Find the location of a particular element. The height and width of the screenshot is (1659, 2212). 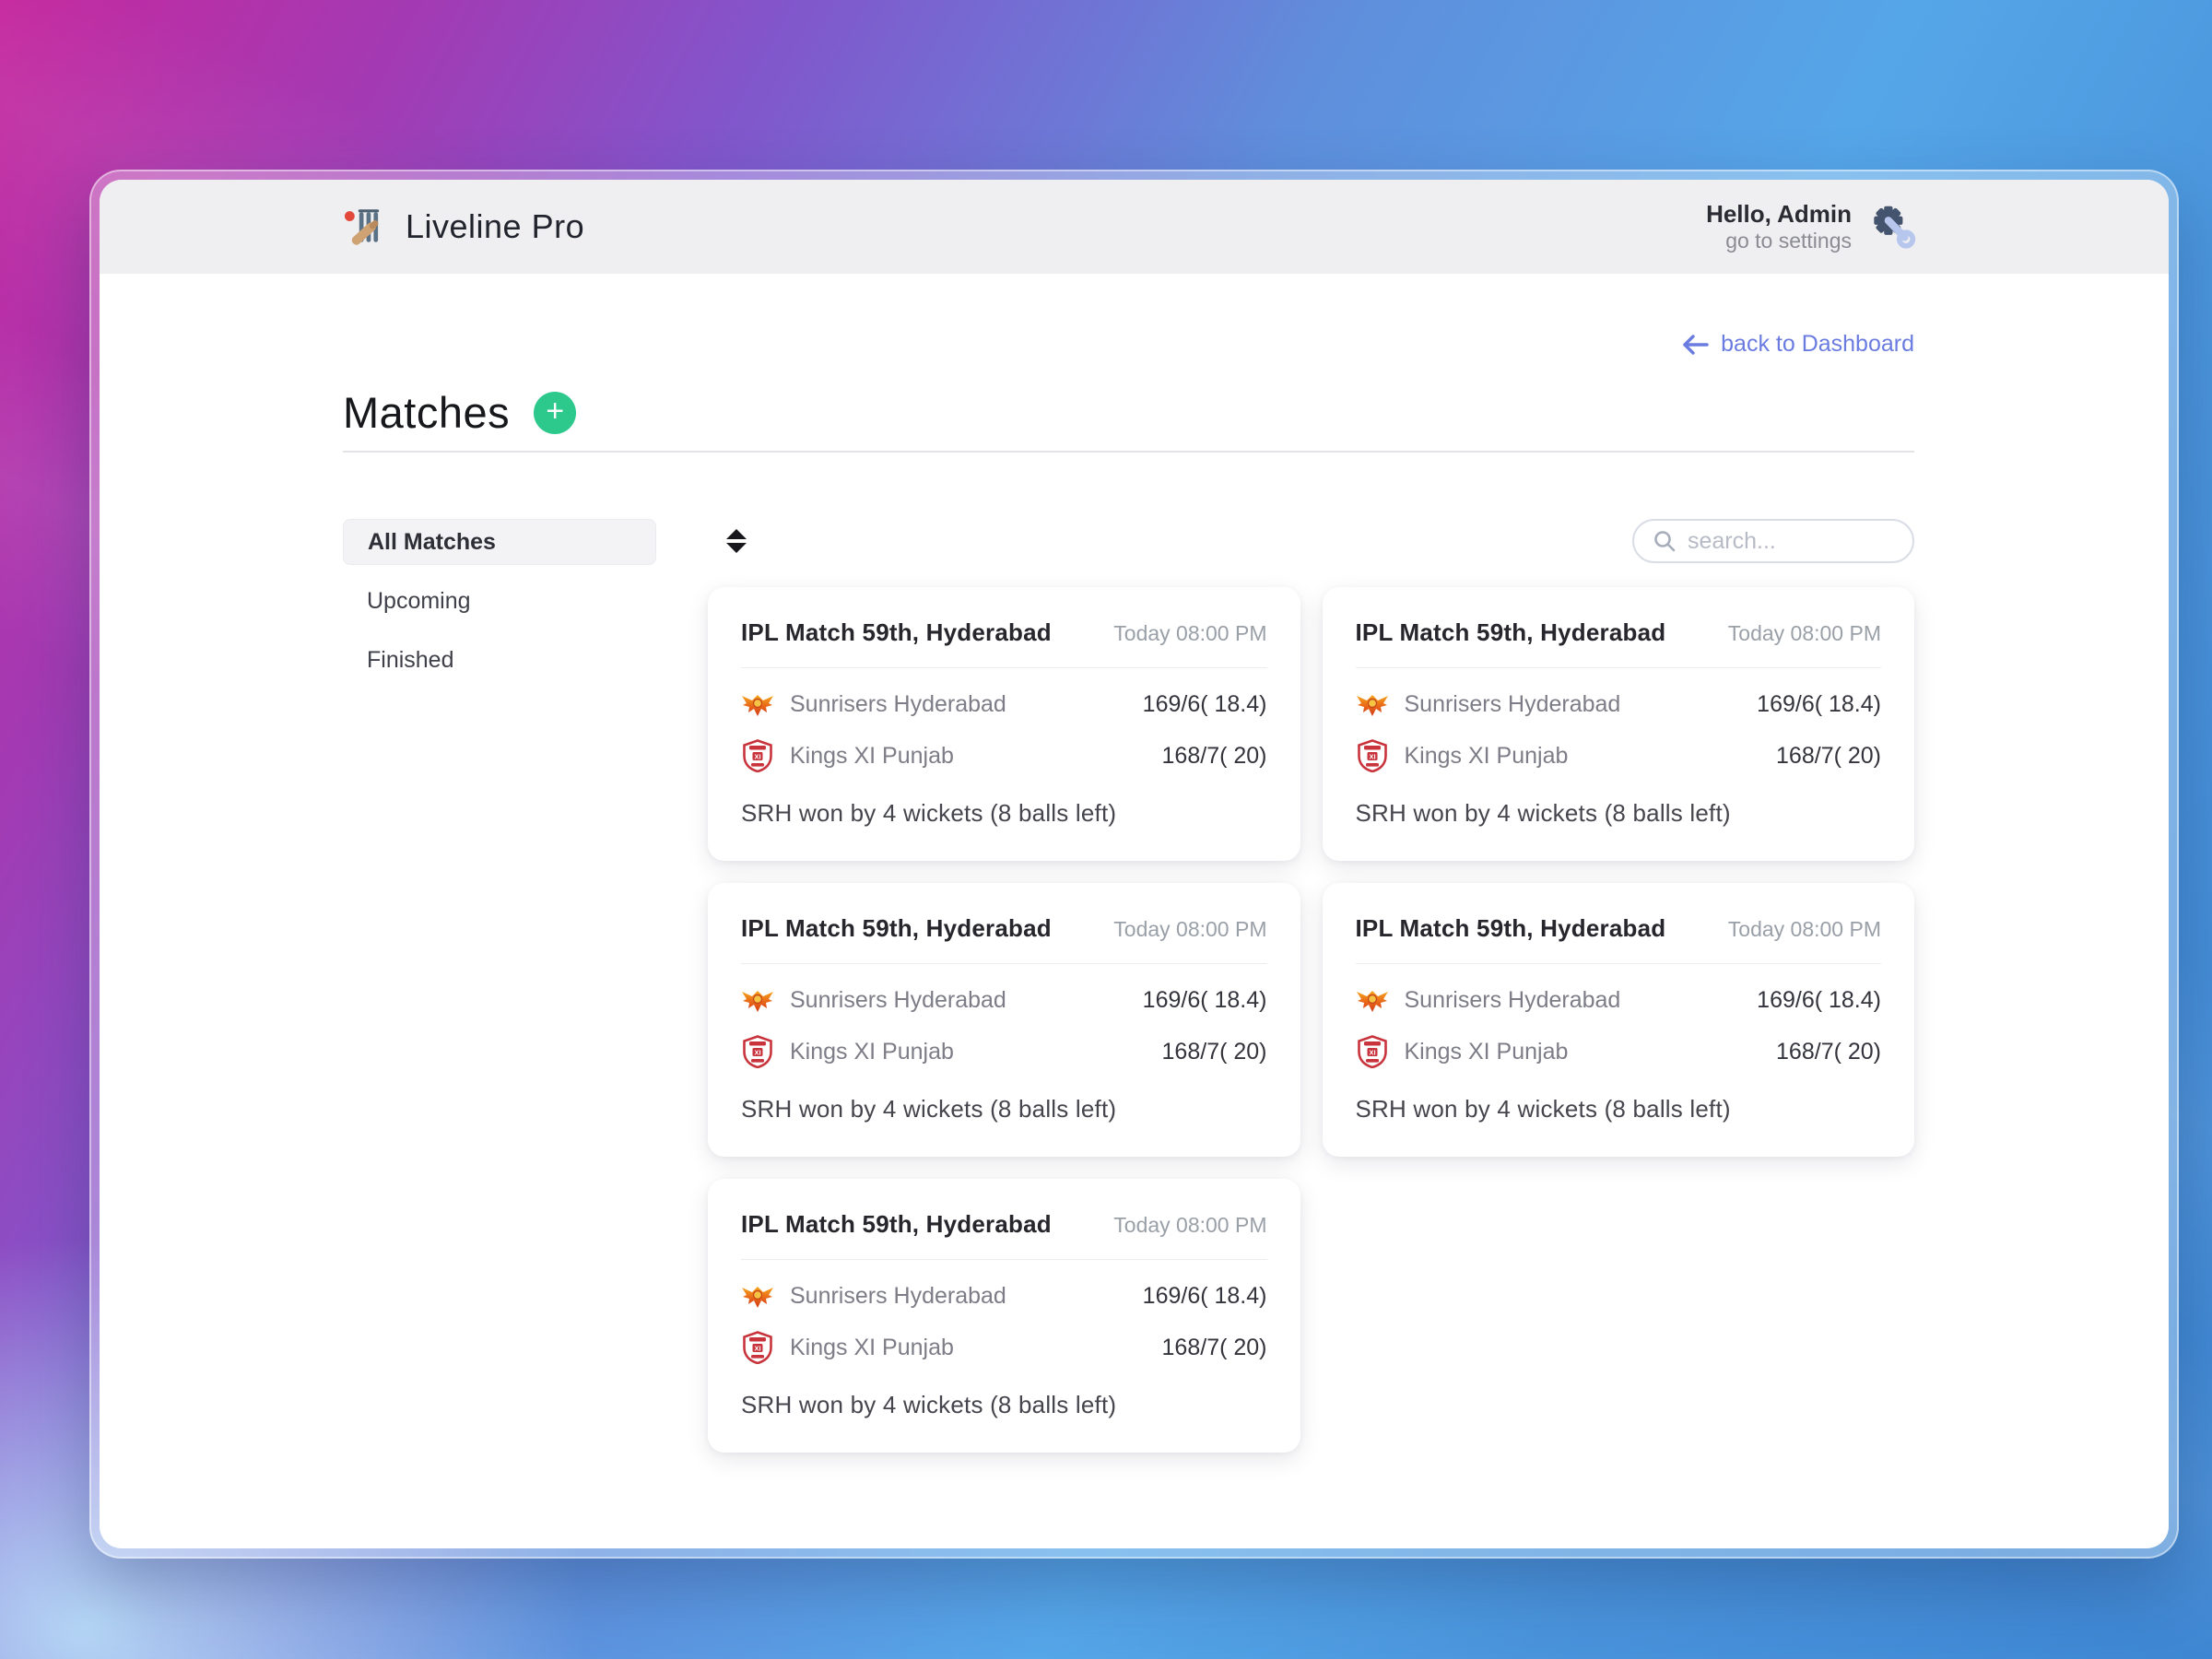

plus-icon: + is located at coordinates (555, 411).